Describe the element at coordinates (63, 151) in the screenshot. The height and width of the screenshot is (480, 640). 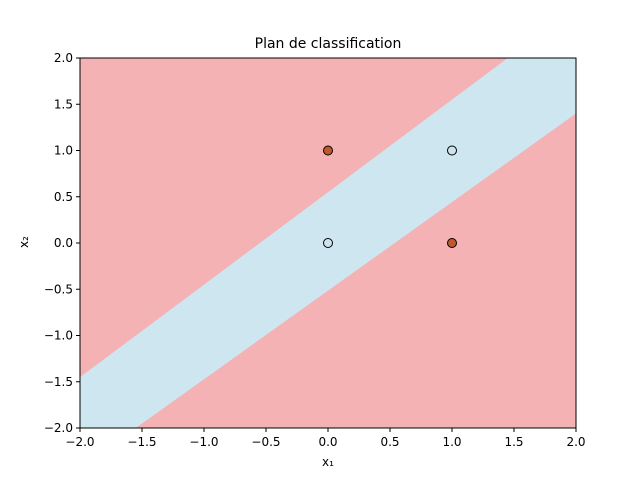
I see `y-tick-label: 1.0` at that location.